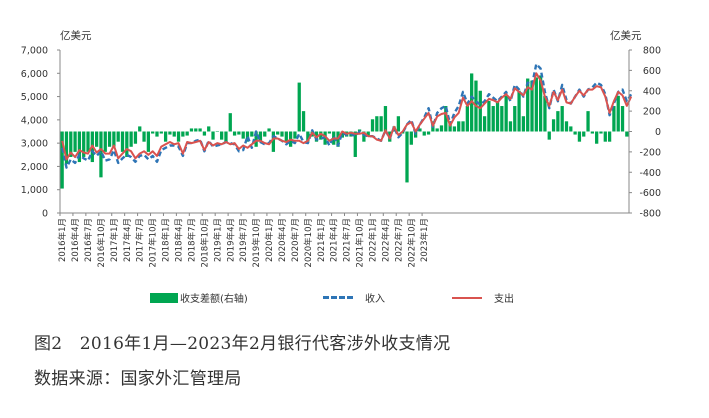 The width and height of the screenshot is (709, 418). What do you see at coordinates (45, 214) in the screenshot?
I see `left-tick-label: 0` at bounding box center [45, 214].